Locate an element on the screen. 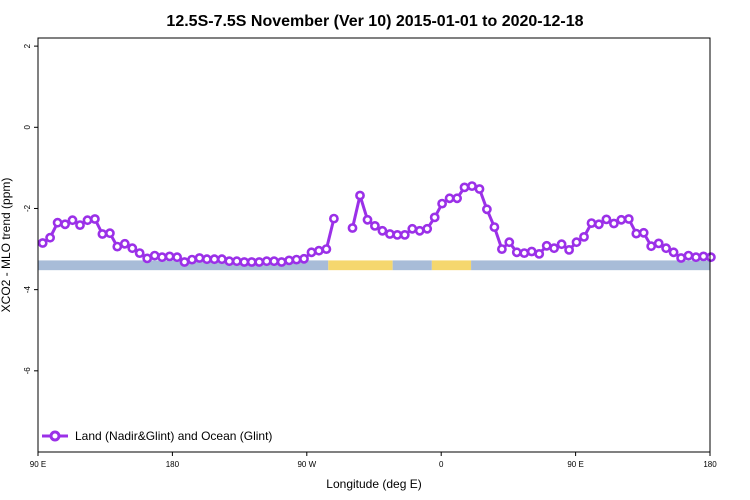  x-tick-label: 90 W is located at coordinates (306, 464).